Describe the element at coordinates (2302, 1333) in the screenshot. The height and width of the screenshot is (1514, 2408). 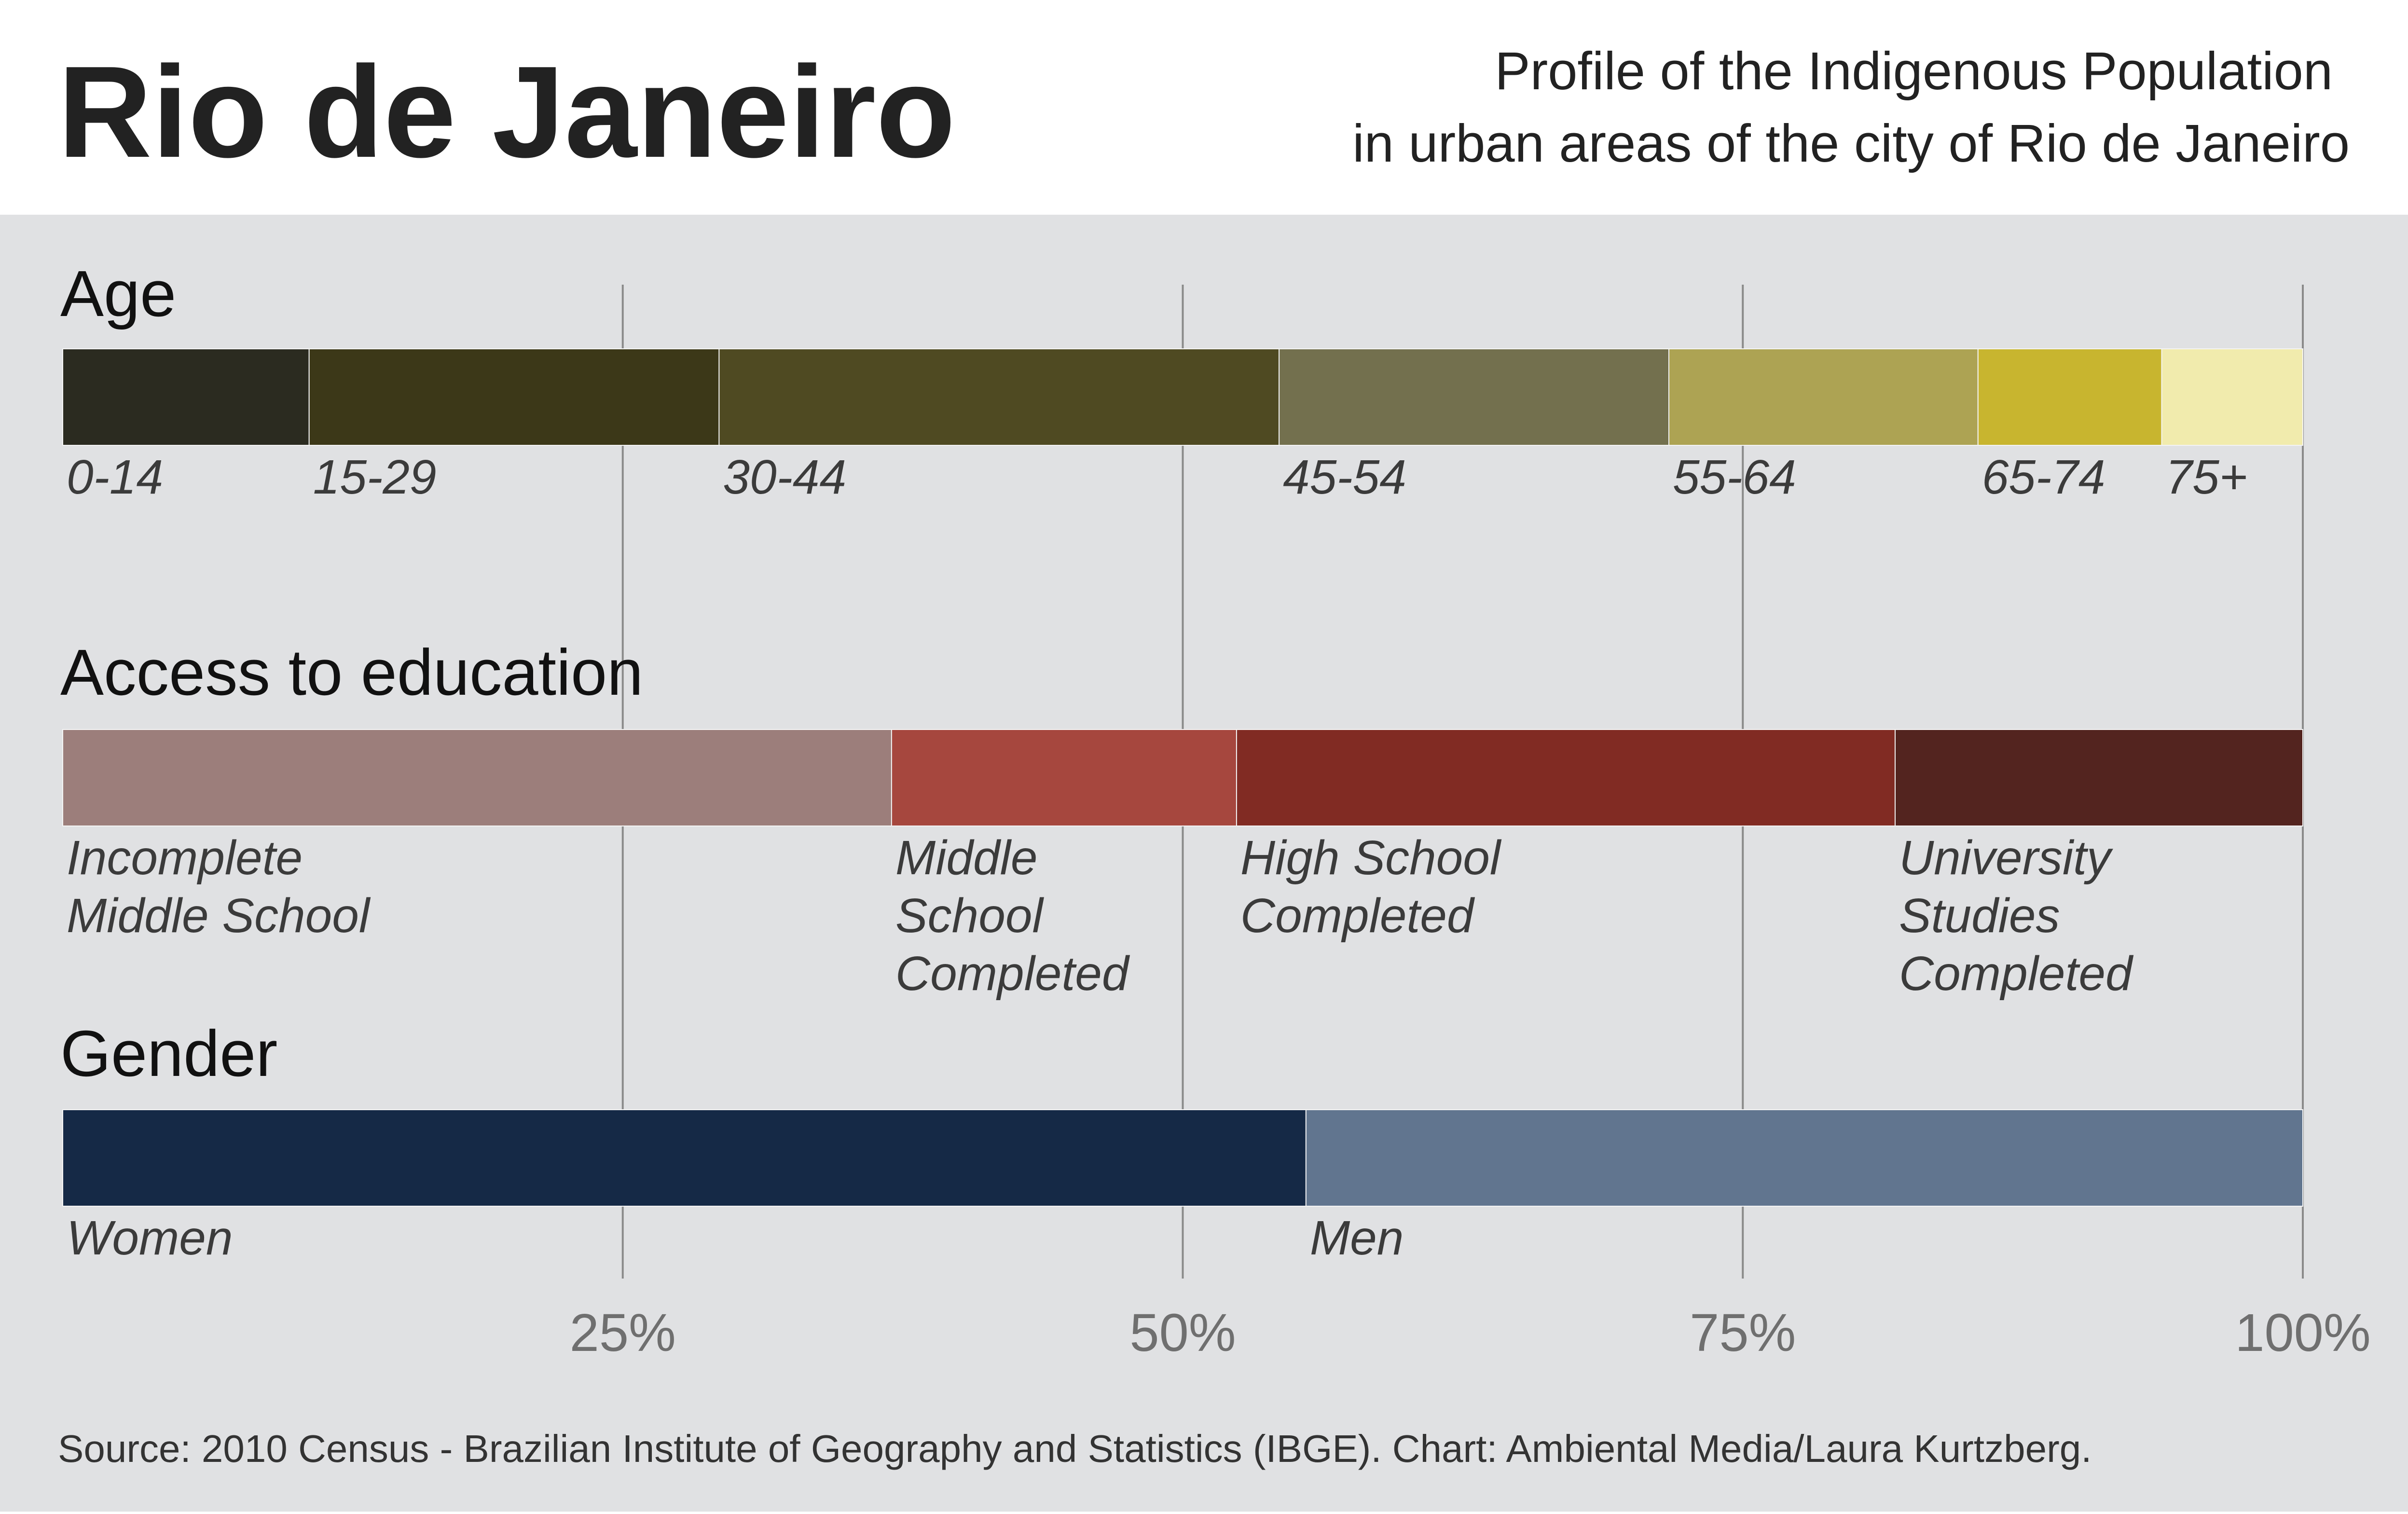
I see `x-tick-label: 100%` at that location.